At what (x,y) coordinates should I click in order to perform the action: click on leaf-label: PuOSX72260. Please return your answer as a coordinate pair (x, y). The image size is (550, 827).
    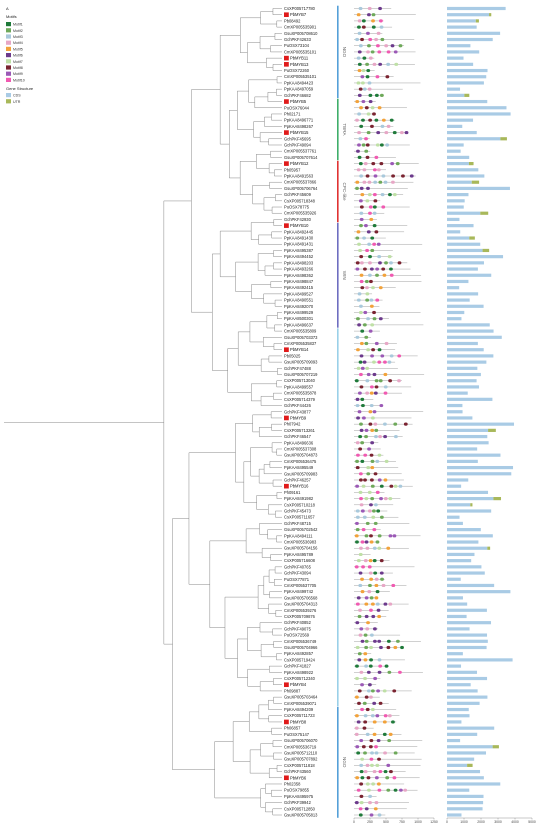
    Looking at the image, I should click on (297, 70).